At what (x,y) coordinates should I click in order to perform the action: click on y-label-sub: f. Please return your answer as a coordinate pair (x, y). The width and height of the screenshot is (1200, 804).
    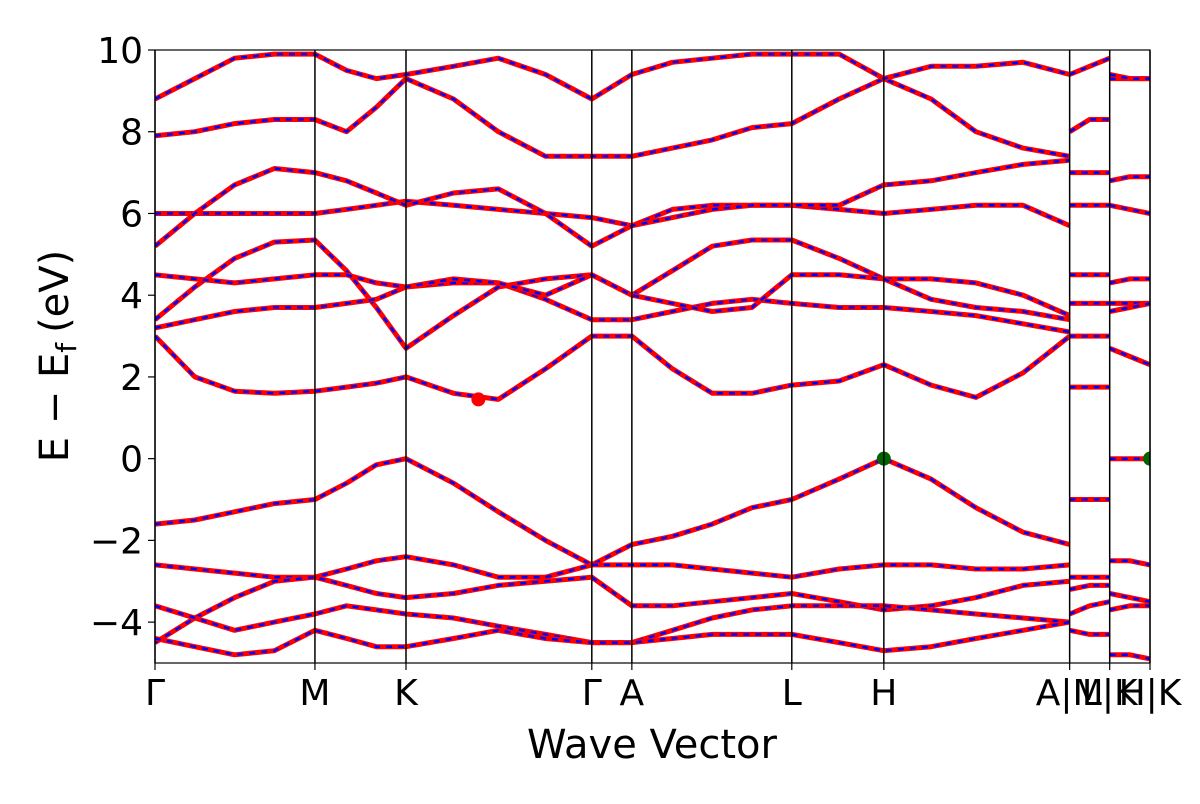
    Looking at the image, I should click on (66, 347).